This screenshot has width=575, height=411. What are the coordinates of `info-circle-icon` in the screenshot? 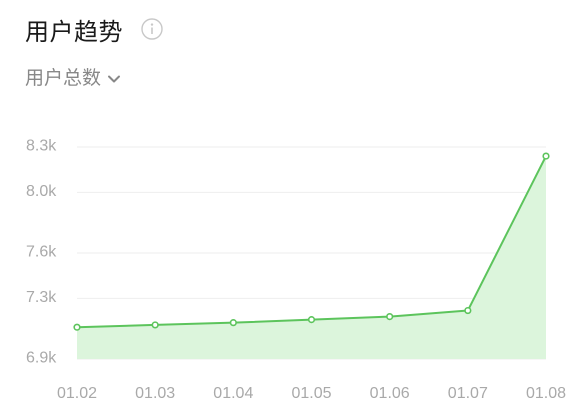 It's located at (152, 29).